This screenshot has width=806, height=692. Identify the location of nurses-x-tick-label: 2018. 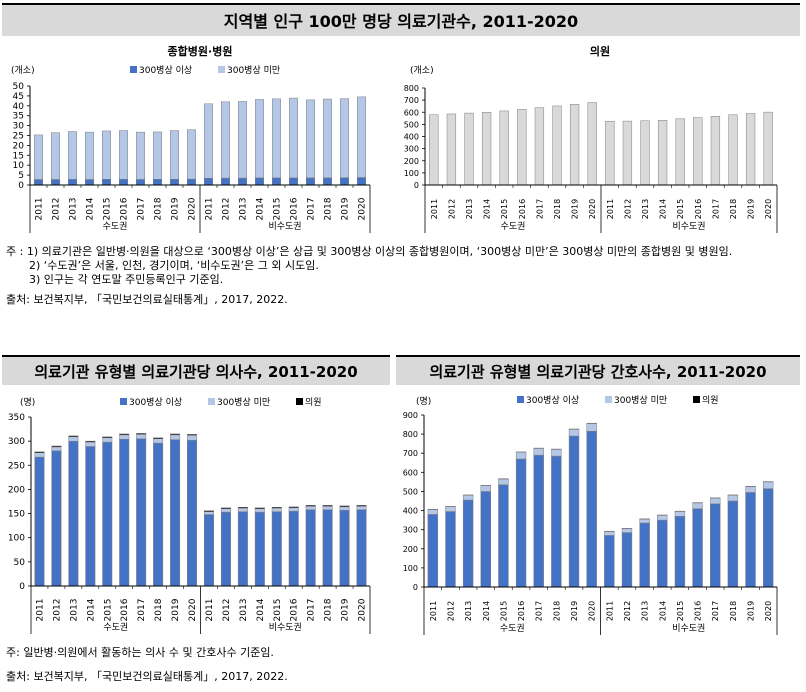
(556, 611).